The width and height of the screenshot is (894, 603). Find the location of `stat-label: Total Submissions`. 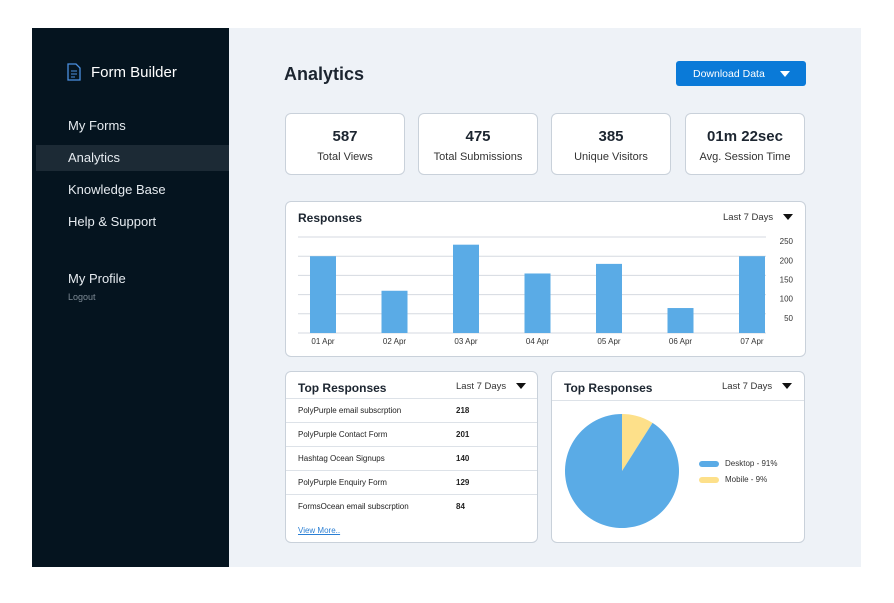

stat-label: Total Submissions is located at coordinates (478, 157).